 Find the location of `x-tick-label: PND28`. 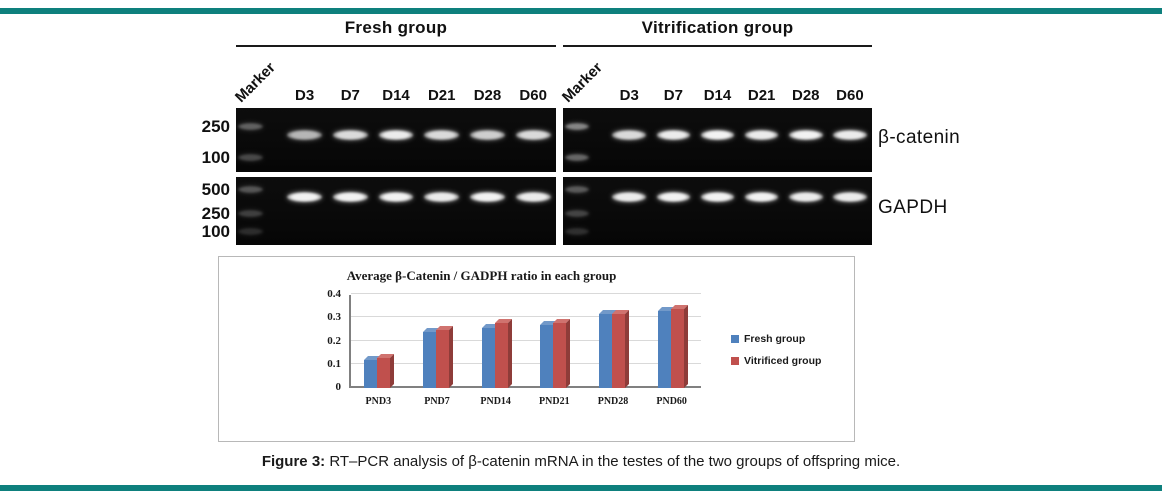

x-tick-label: PND28 is located at coordinates (613, 401).